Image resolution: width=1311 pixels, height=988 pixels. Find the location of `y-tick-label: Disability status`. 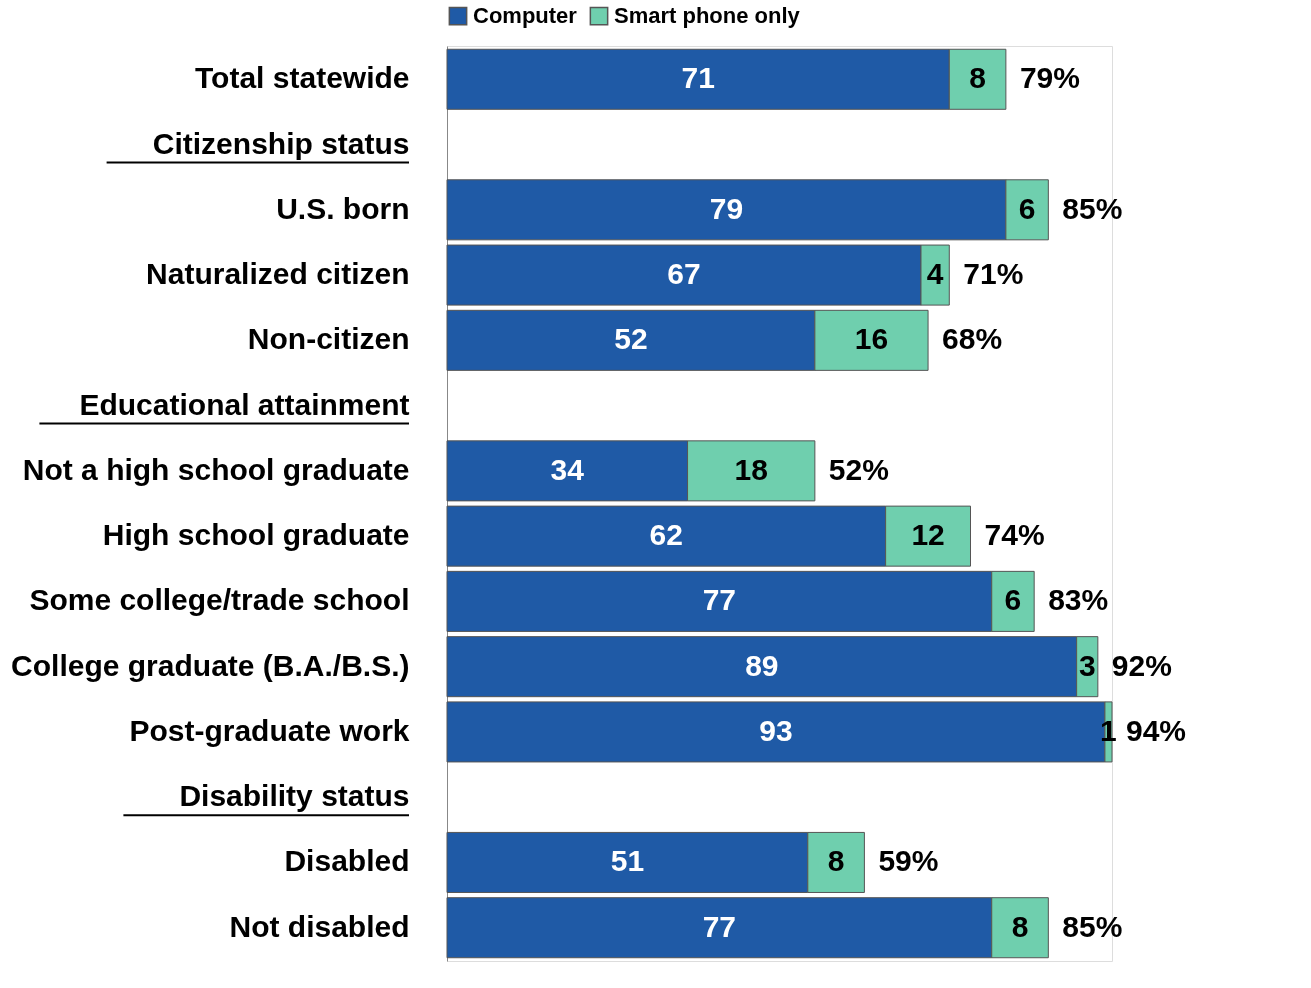

y-tick-label: Disability status is located at coordinates (294, 796).